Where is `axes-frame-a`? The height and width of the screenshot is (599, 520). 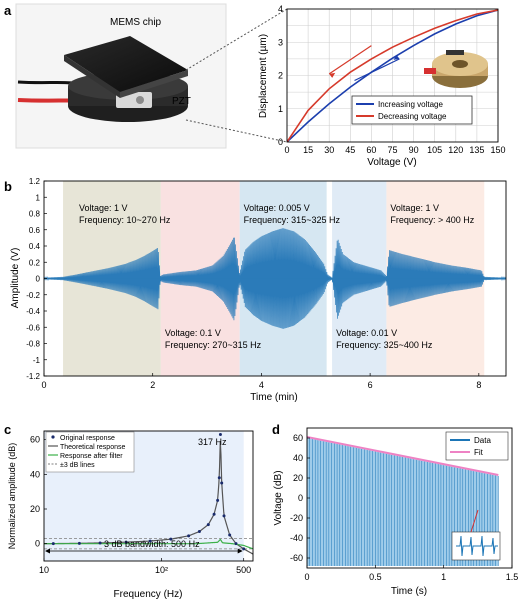 axes-frame-a is located at coordinates (392, 75).